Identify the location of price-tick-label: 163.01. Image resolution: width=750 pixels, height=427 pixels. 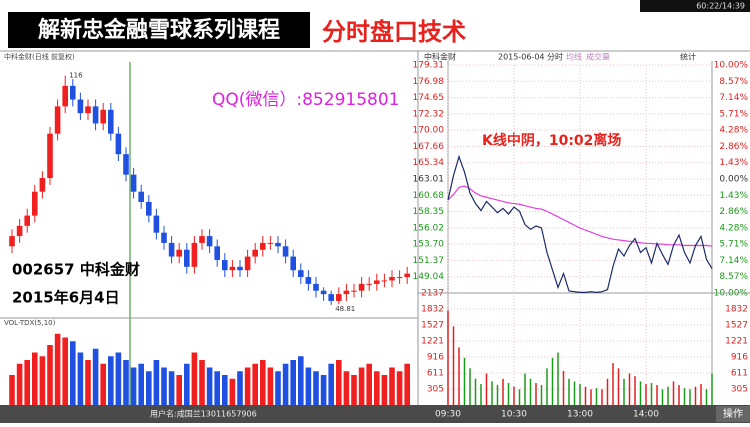
(429, 180).